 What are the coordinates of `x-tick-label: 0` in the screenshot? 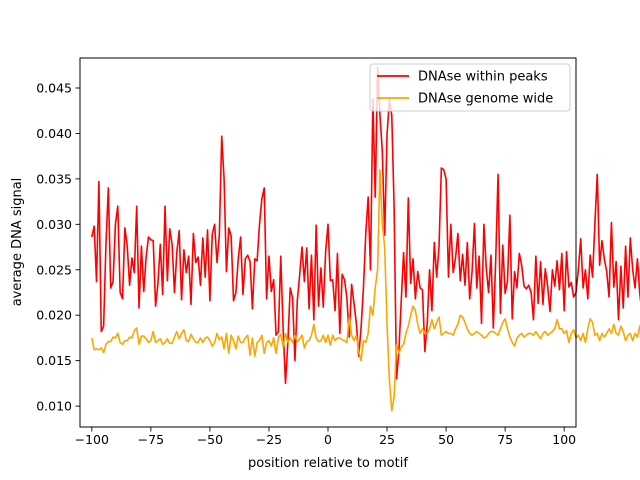 It's located at (328, 439).